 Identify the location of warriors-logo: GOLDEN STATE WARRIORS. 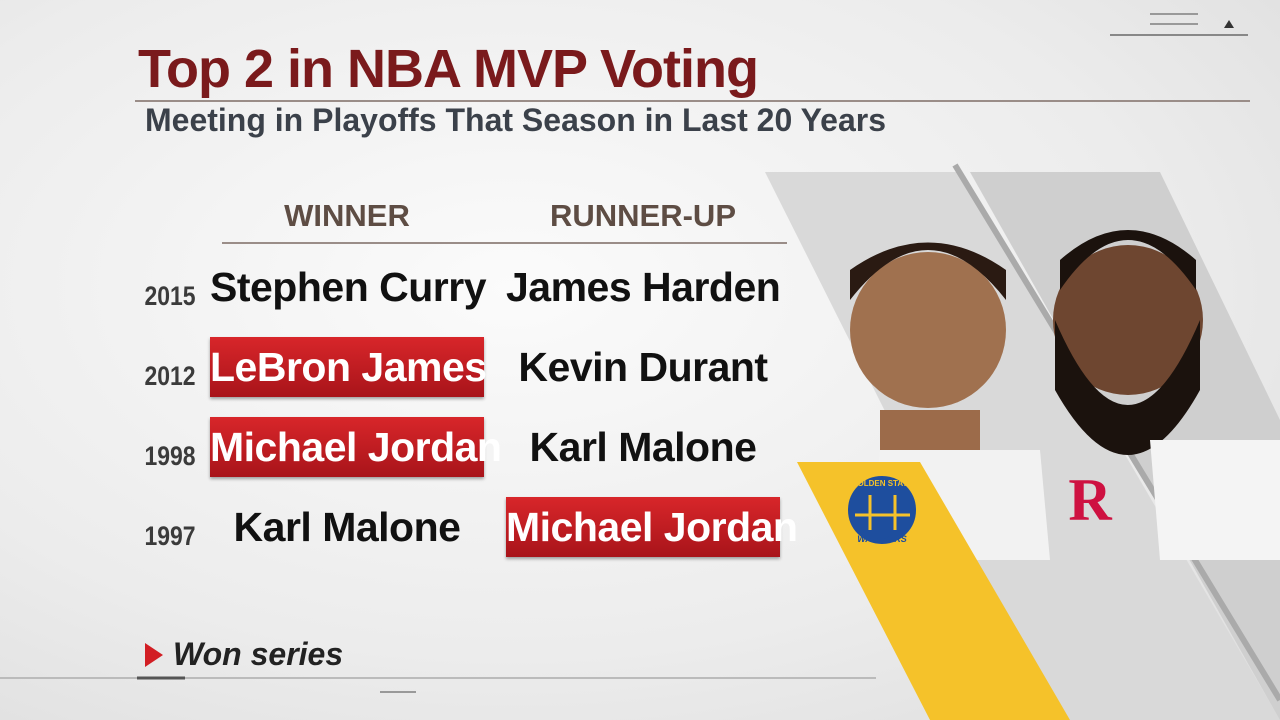
(882, 511).